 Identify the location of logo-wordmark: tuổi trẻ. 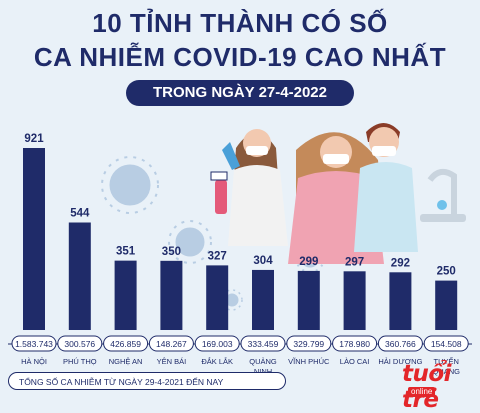
(427, 387).